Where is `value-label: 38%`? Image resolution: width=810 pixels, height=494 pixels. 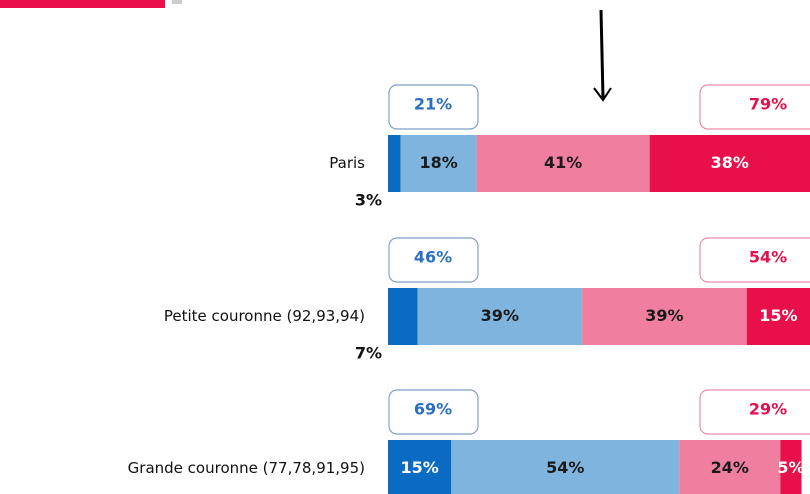
value-label: 38% is located at coordinates (730, 162).